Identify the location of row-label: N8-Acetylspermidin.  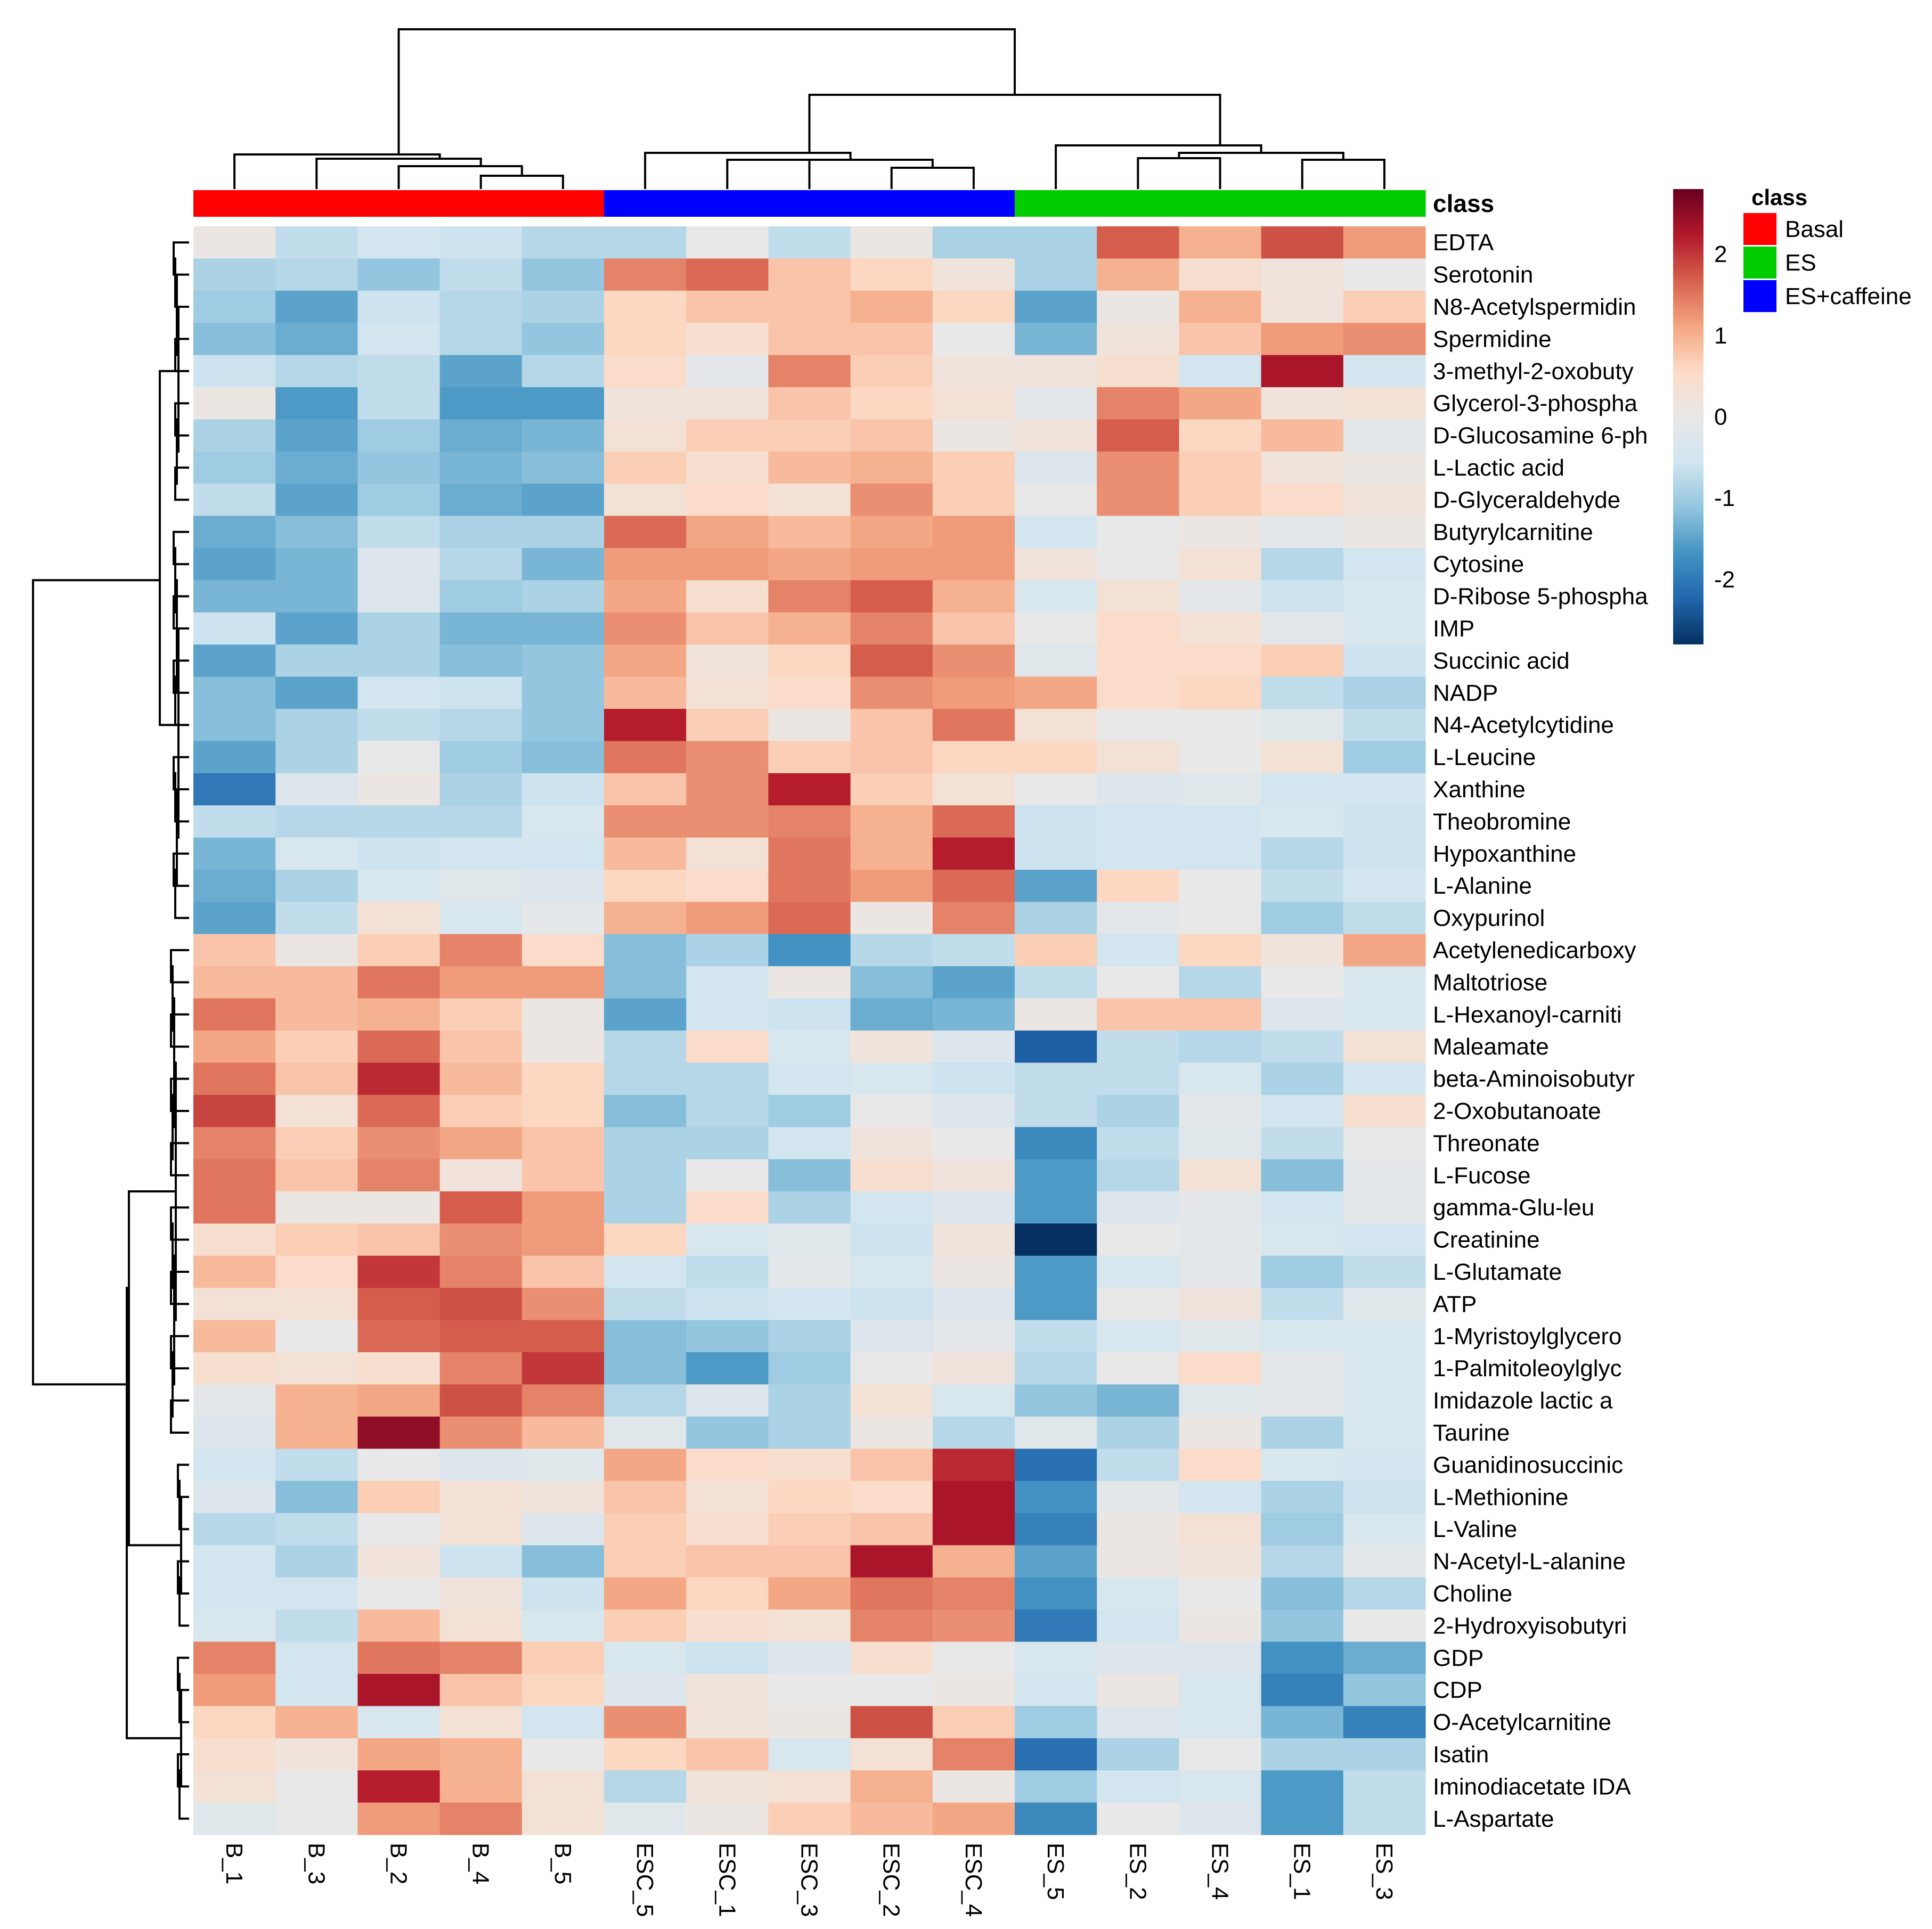
(1534, 307).